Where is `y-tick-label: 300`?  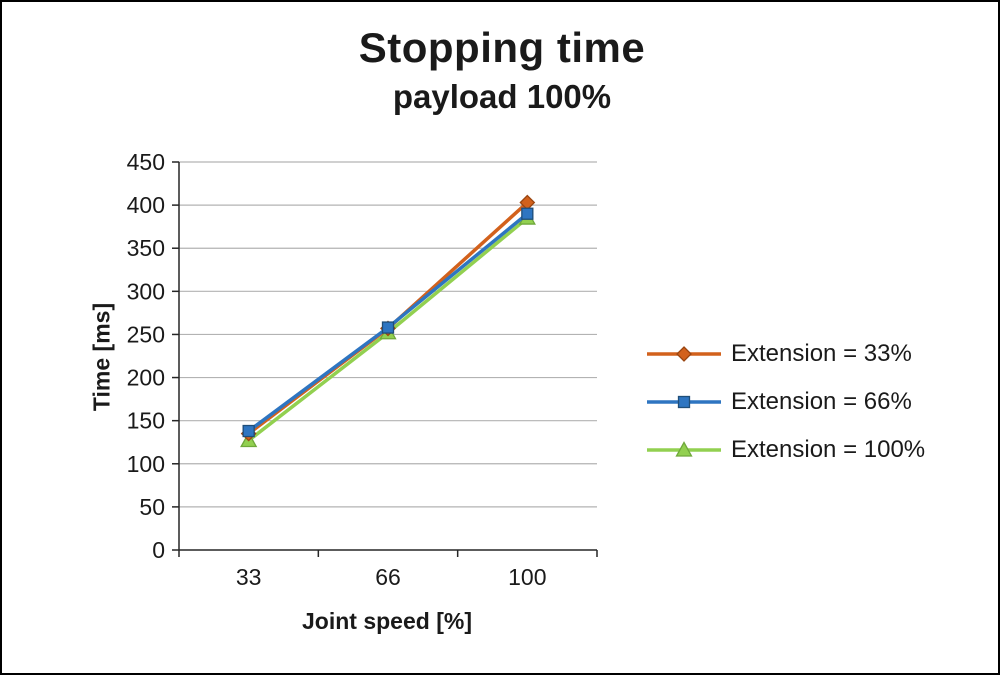 y-tick-label: 300 is located at coordinates (146, 291).